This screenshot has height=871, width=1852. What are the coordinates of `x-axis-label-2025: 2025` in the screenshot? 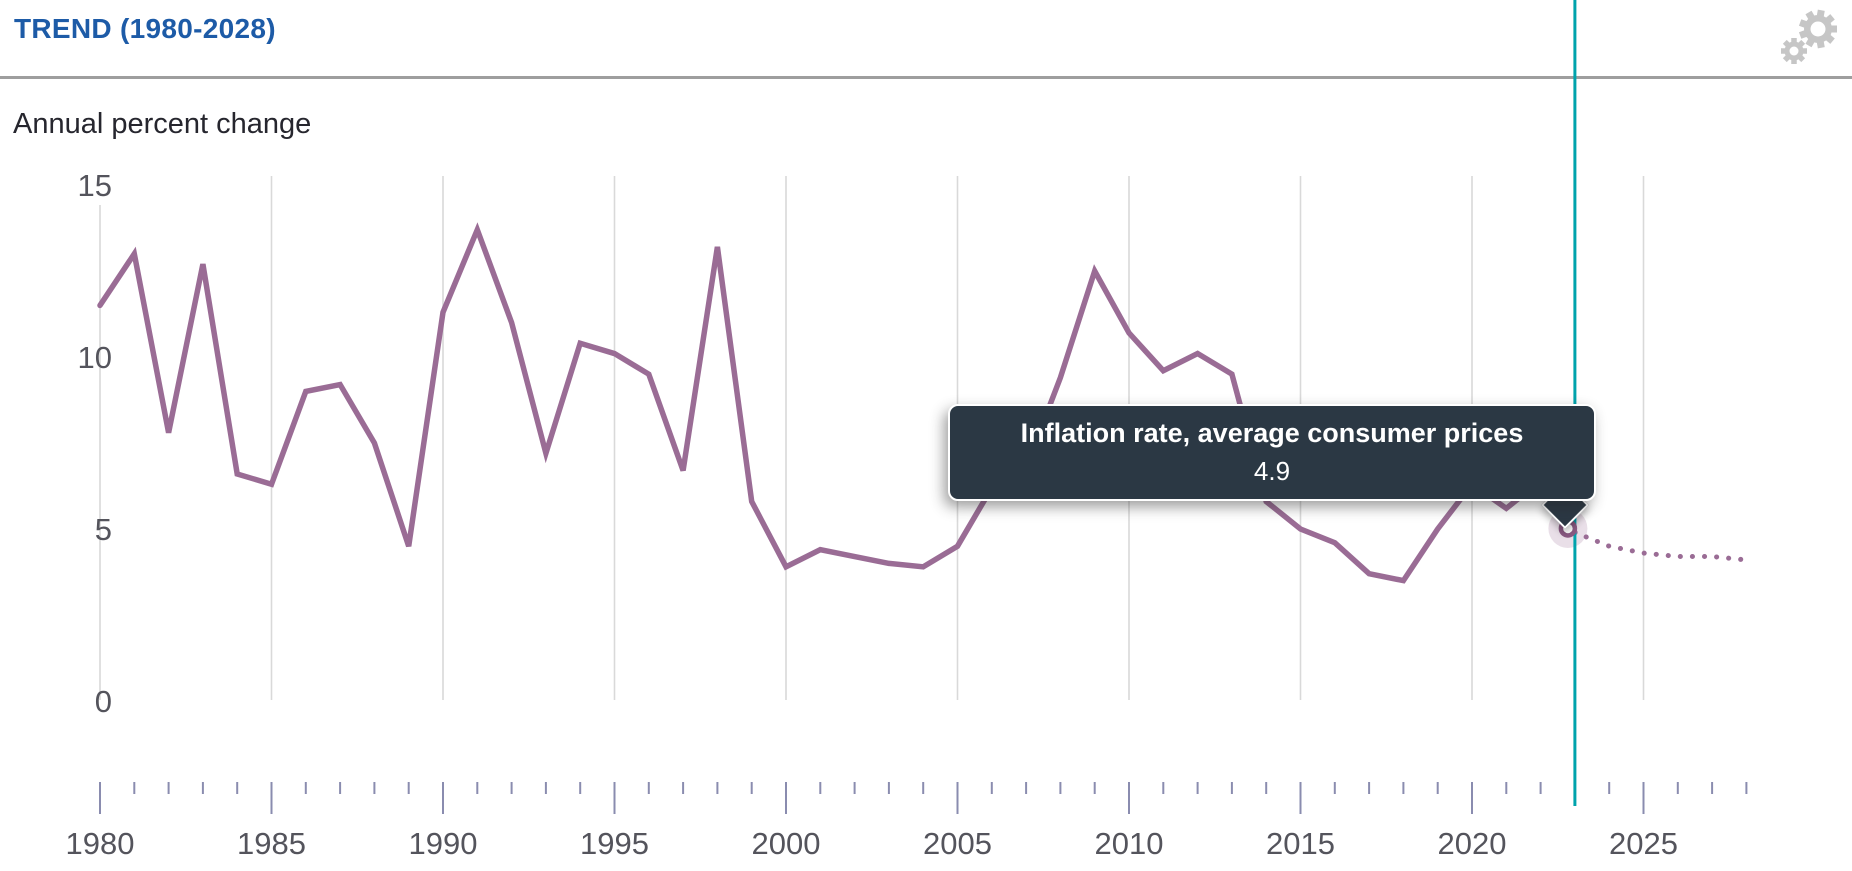 It's located at (1643, 843).